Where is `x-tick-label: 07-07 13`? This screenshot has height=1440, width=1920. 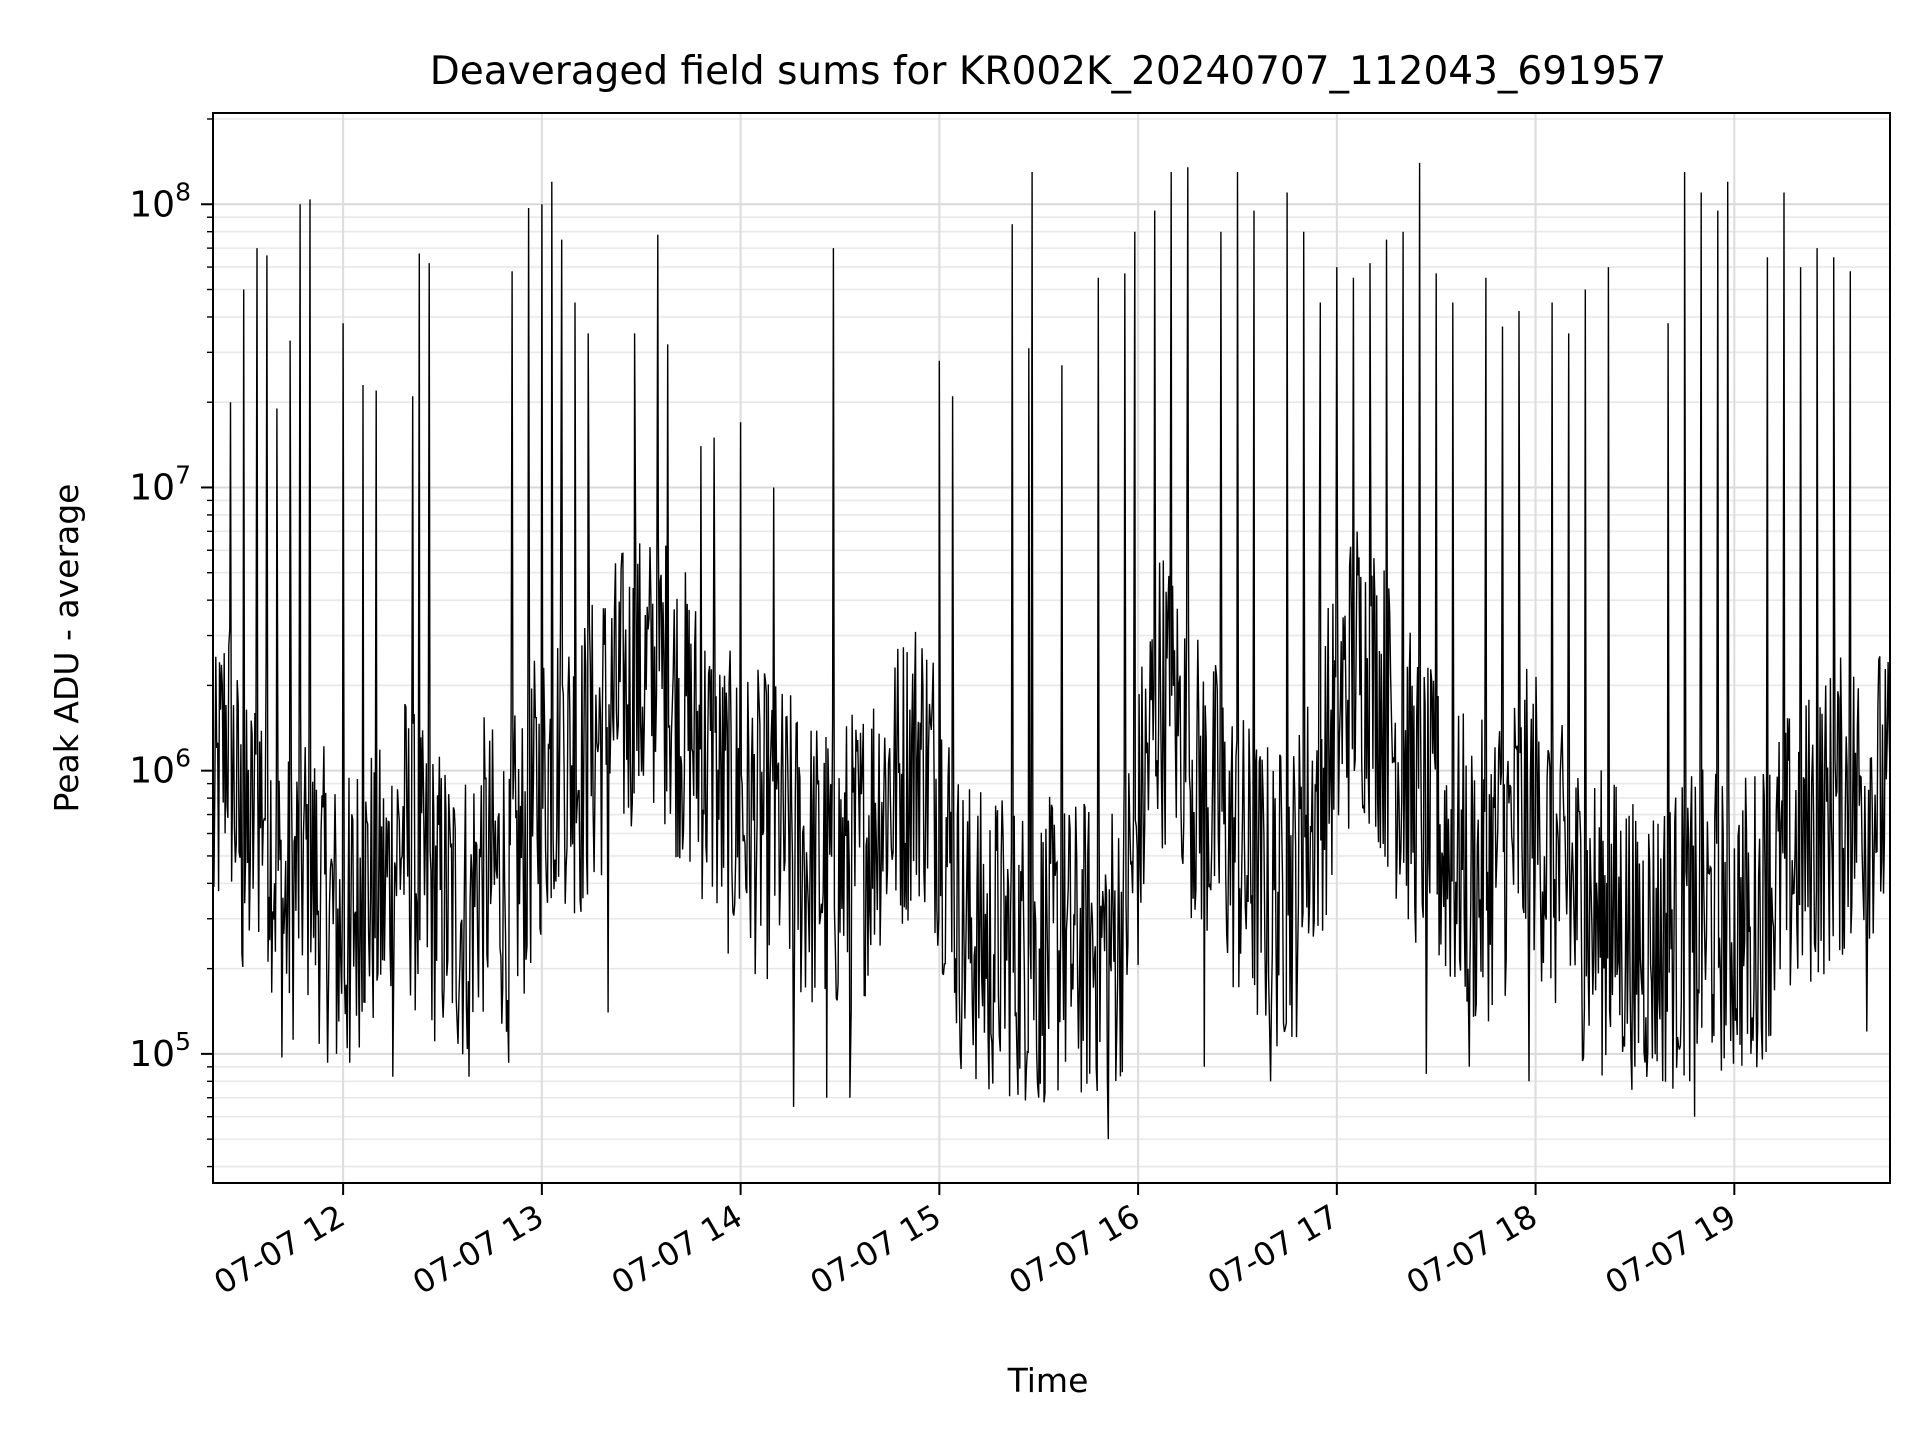
x-tick-label: 07-07 13 is located at coordinates (478, 1249).